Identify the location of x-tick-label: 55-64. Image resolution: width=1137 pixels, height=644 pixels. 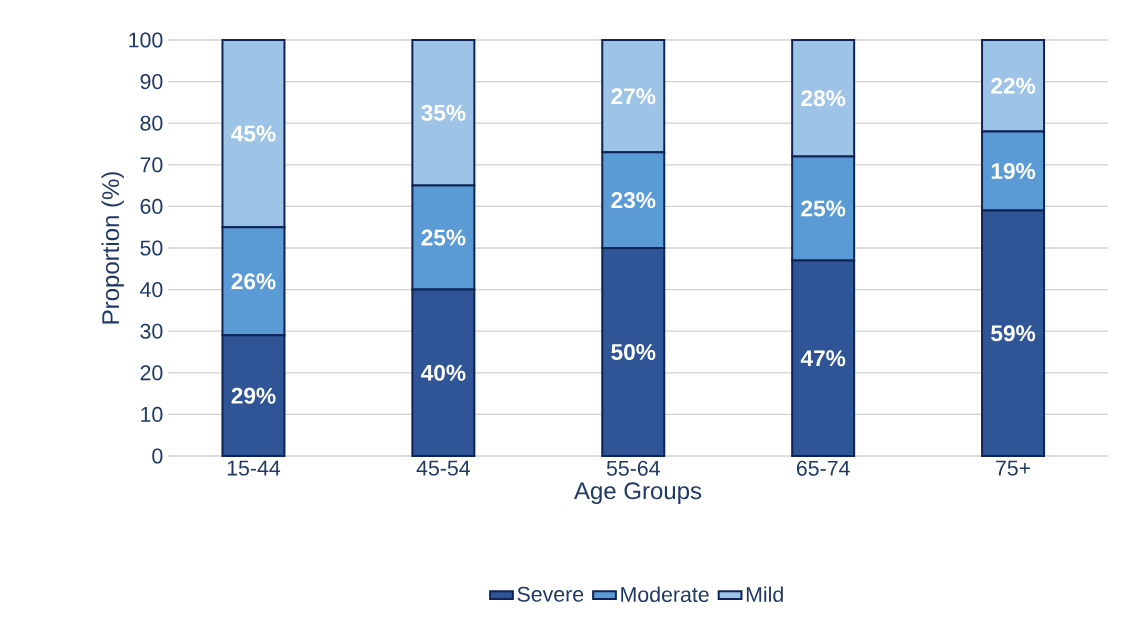
(633, 468).